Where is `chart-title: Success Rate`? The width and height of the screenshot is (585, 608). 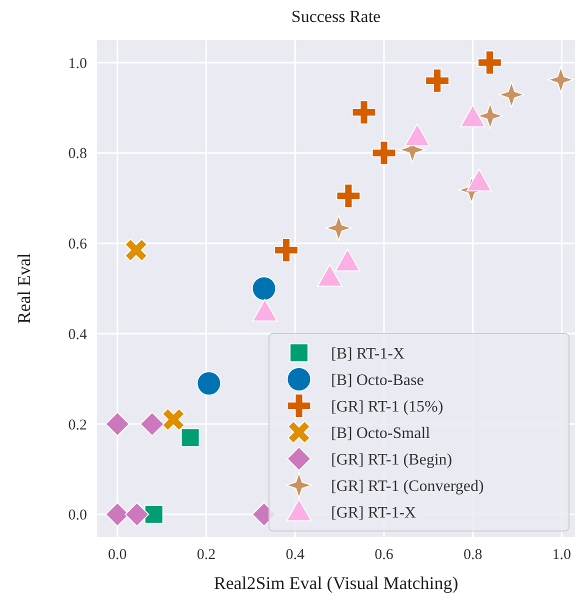
chart-title: Success Rate is located at coordinates (336, 16).